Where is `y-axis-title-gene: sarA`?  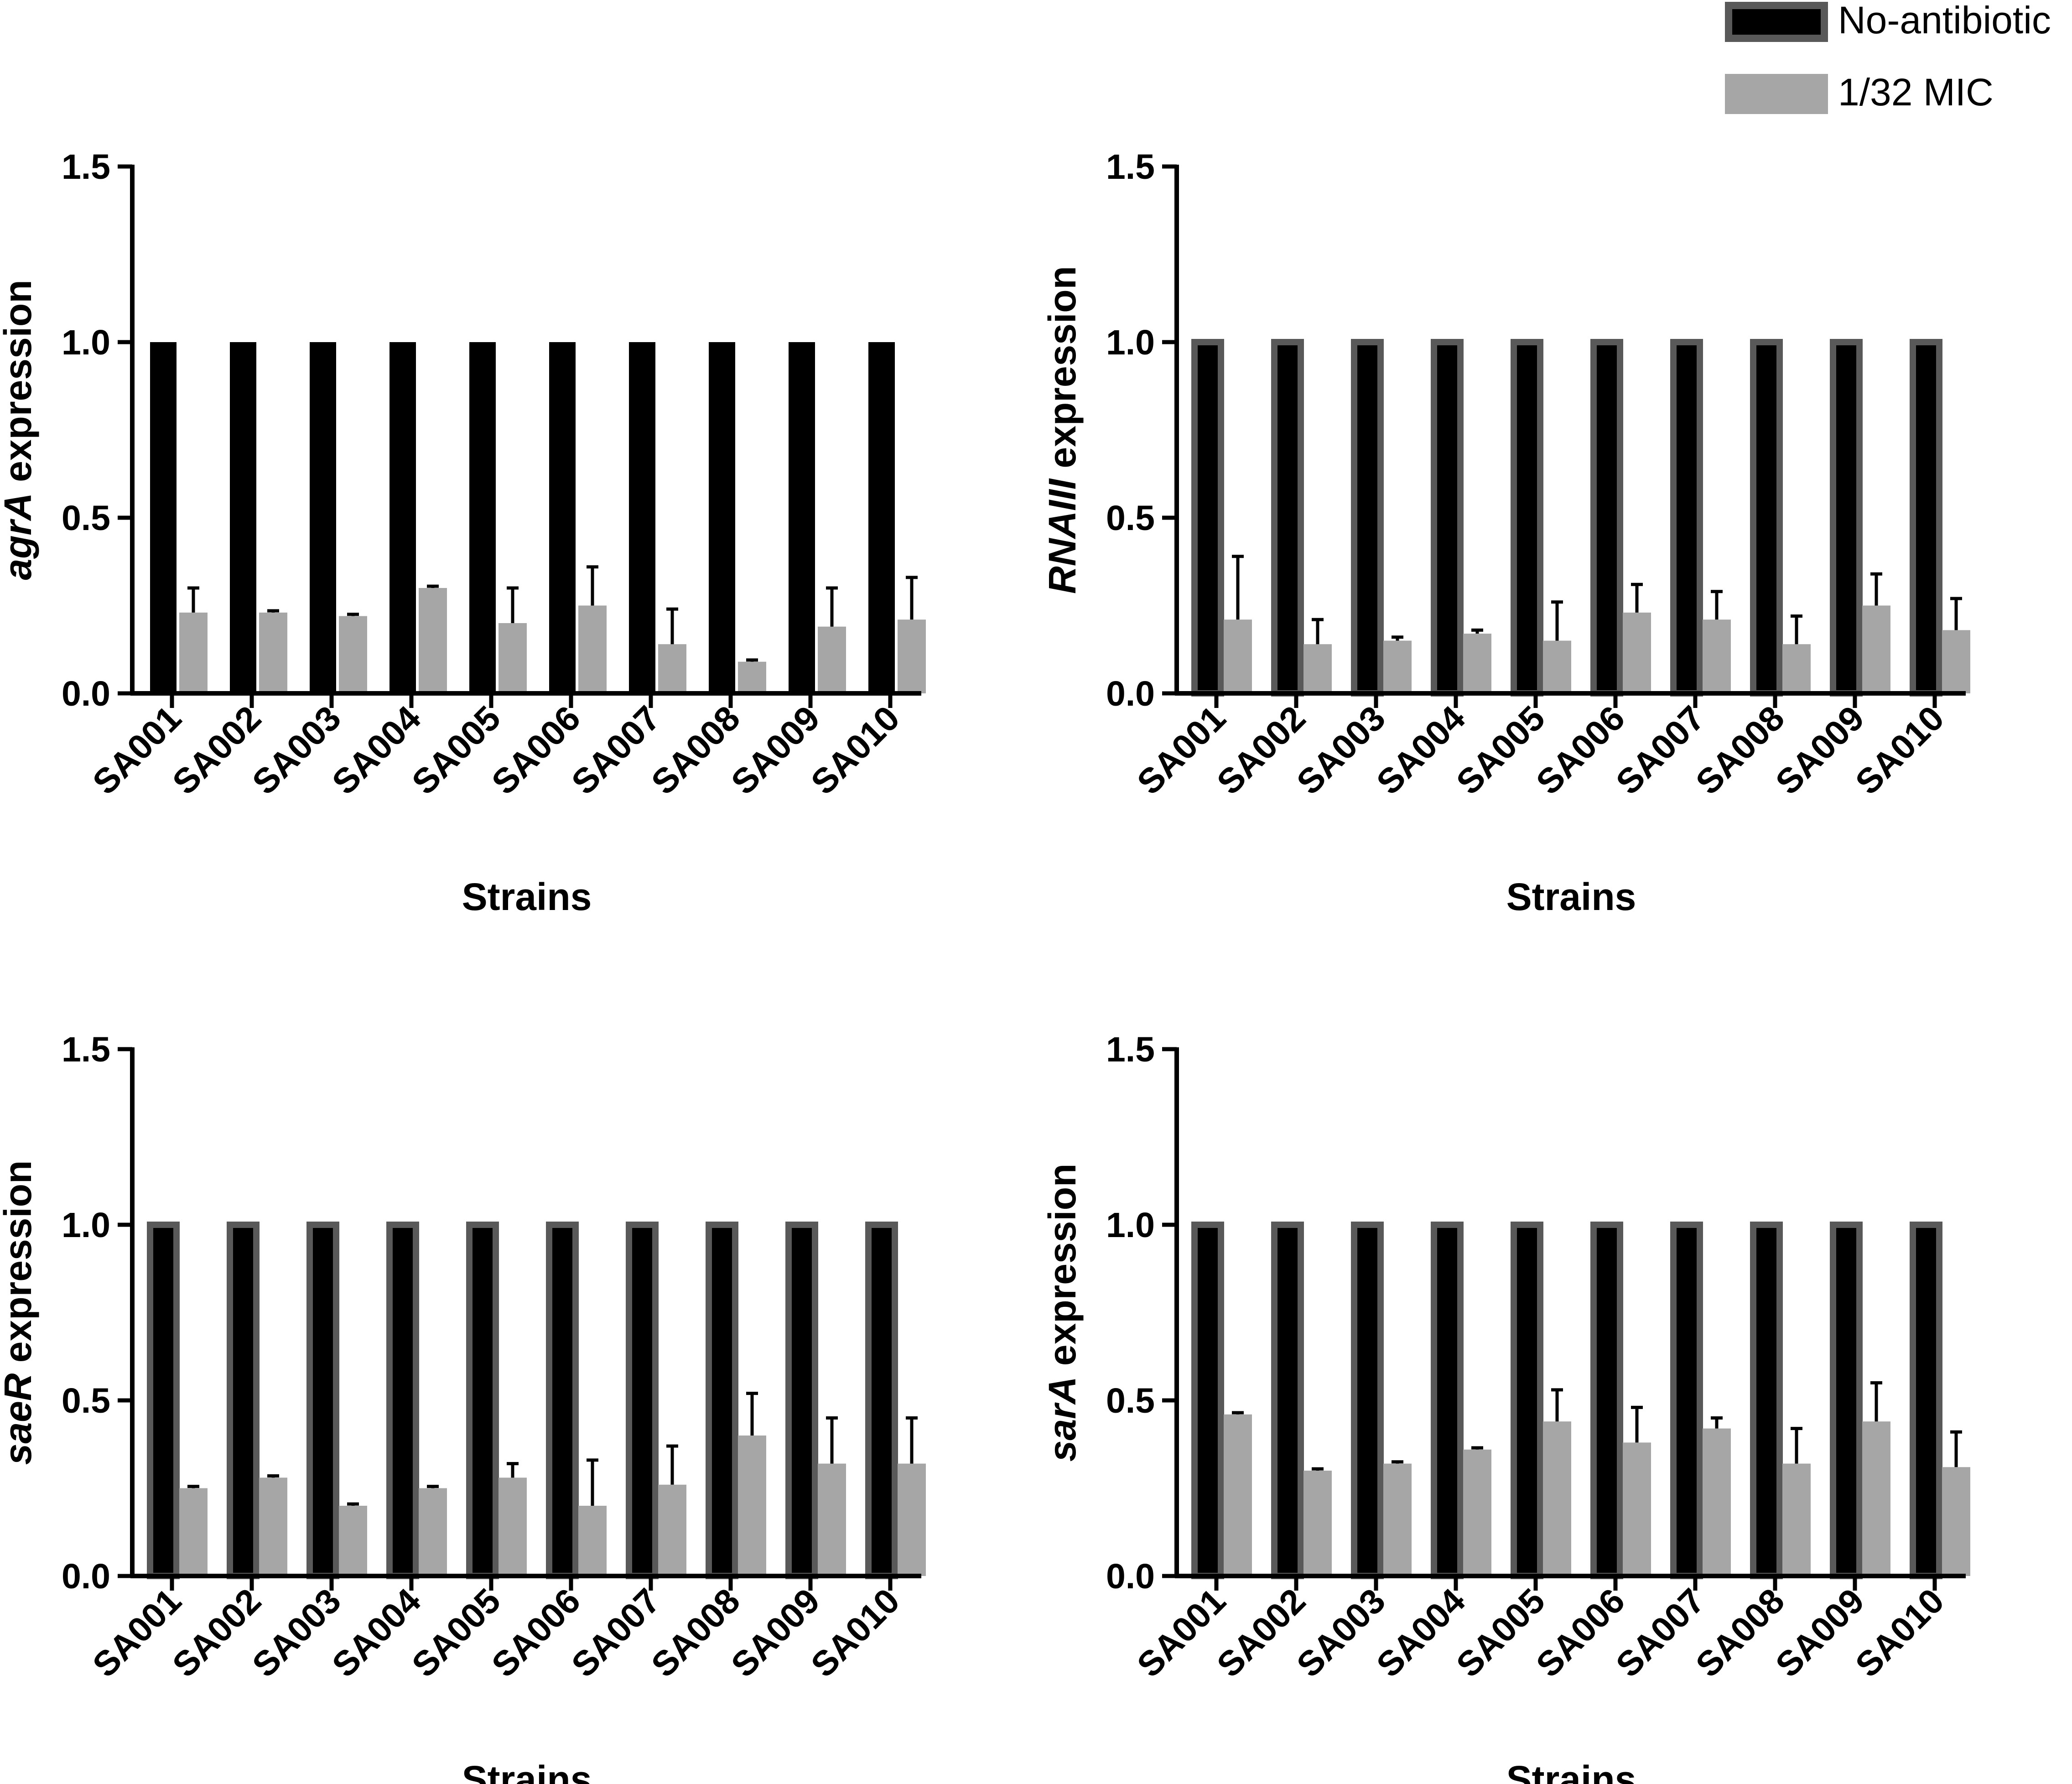 y-axis-title-gene: sarA is located at coordinates (1062, 1420).